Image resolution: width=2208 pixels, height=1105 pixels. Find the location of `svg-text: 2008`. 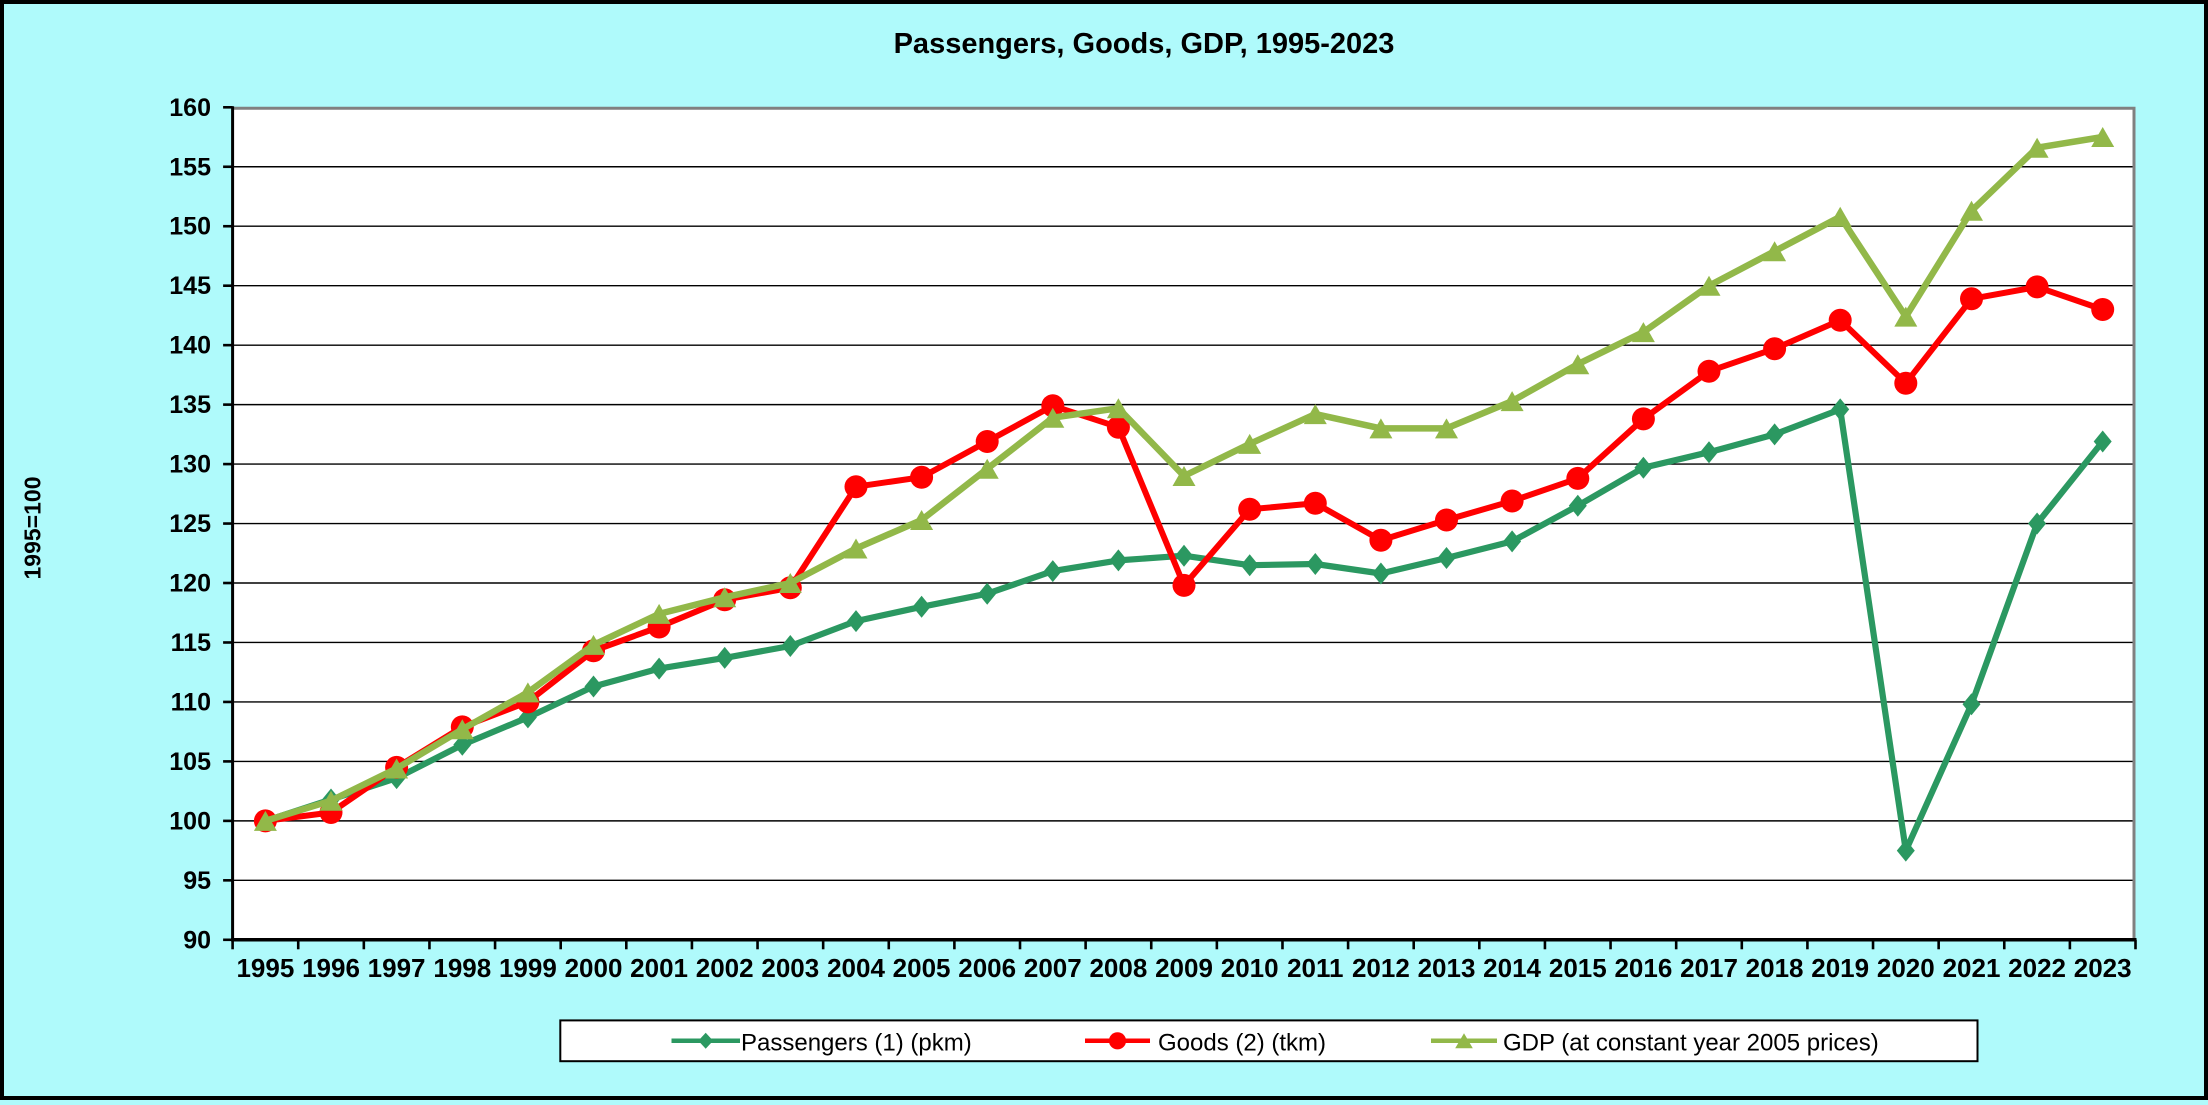

svg-text: 2008 is located at coordinates (1118, 968).